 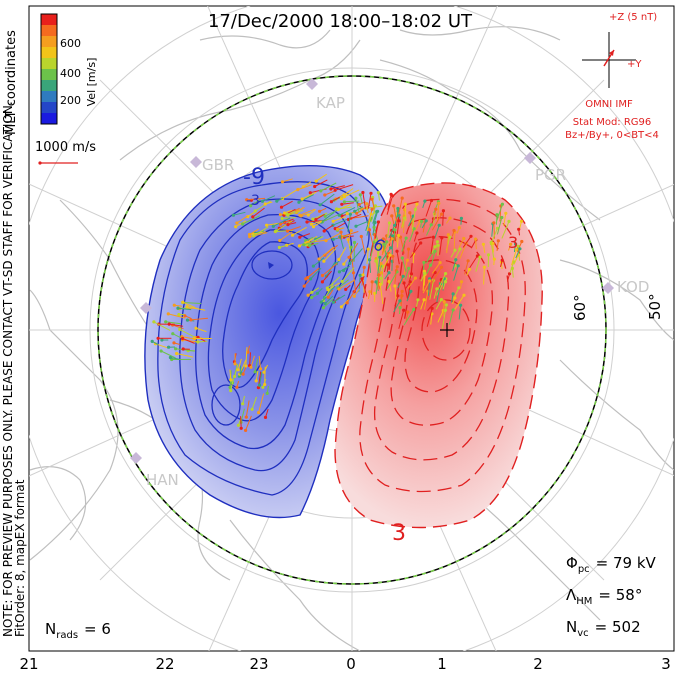 I want to click on lat-label-60: 60°, so click(x=580, y=307).